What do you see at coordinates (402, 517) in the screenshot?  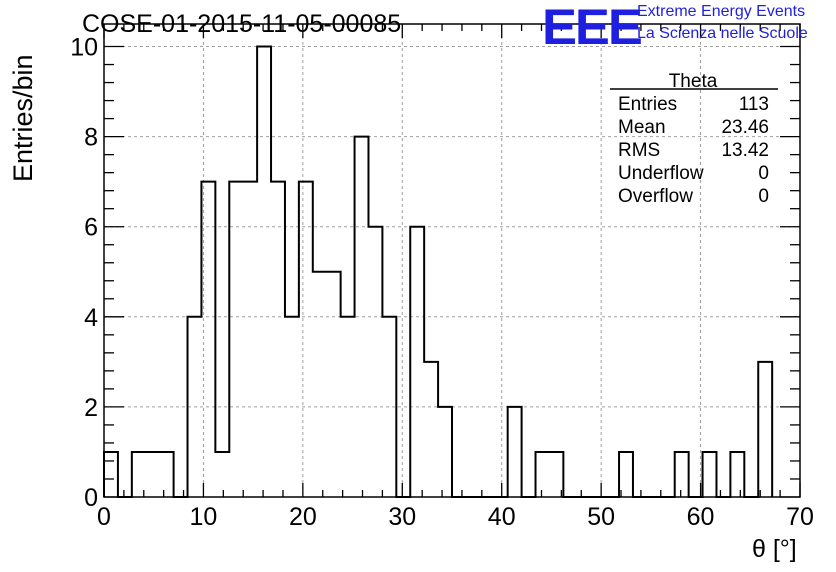 I see `x-tick-label: 30` at bounding box center [402, 517].